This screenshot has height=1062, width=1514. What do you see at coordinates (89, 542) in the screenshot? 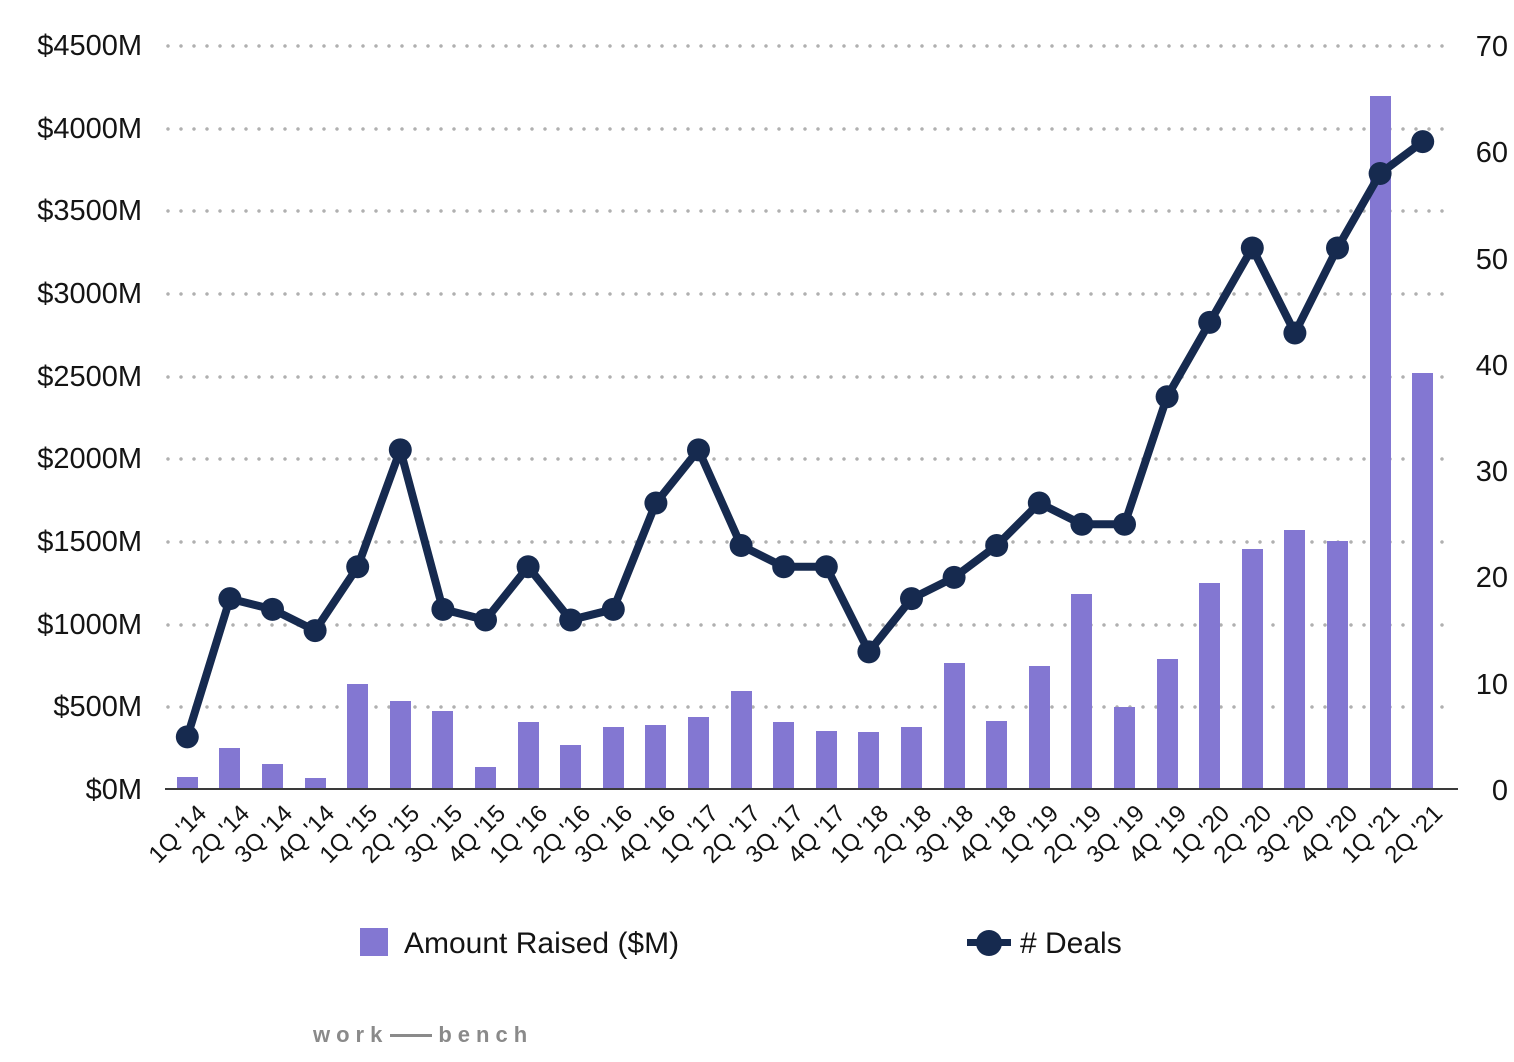
I see `y-left-tick-label: $1500M` at bounding box center [89, 542].